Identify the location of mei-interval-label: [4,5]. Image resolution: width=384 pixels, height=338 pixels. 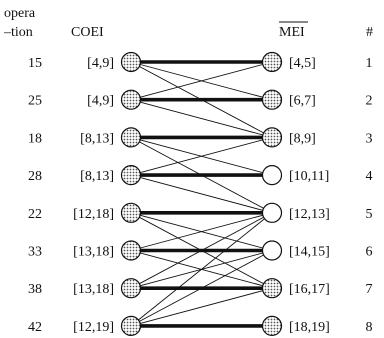
(302, 63).